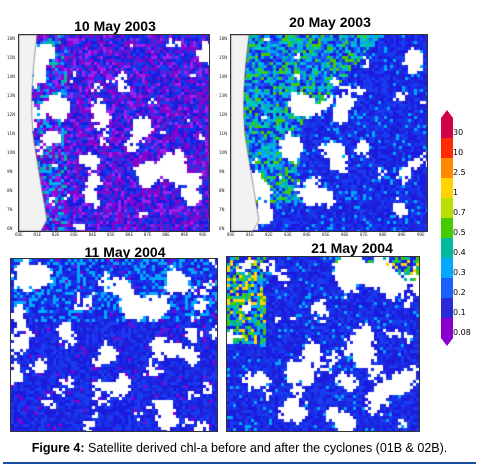 Image resolution: width=479 pixels, height=469 pixels. I want to click on colorbar-label: 0.7, so click(459, 212).